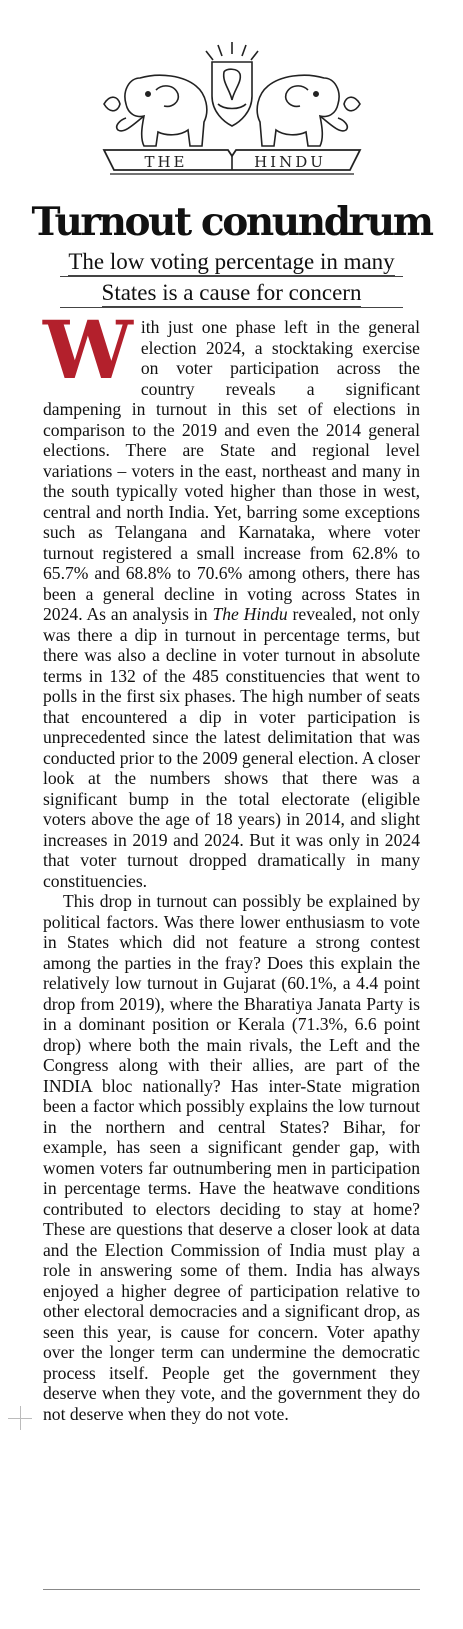 Image resolution: width=463 pixels, height=1629 pixels. Describe the element at coordinates (232, 293) in the screenshot. I see `deck-line-2: States is a cause for concern` at that location.